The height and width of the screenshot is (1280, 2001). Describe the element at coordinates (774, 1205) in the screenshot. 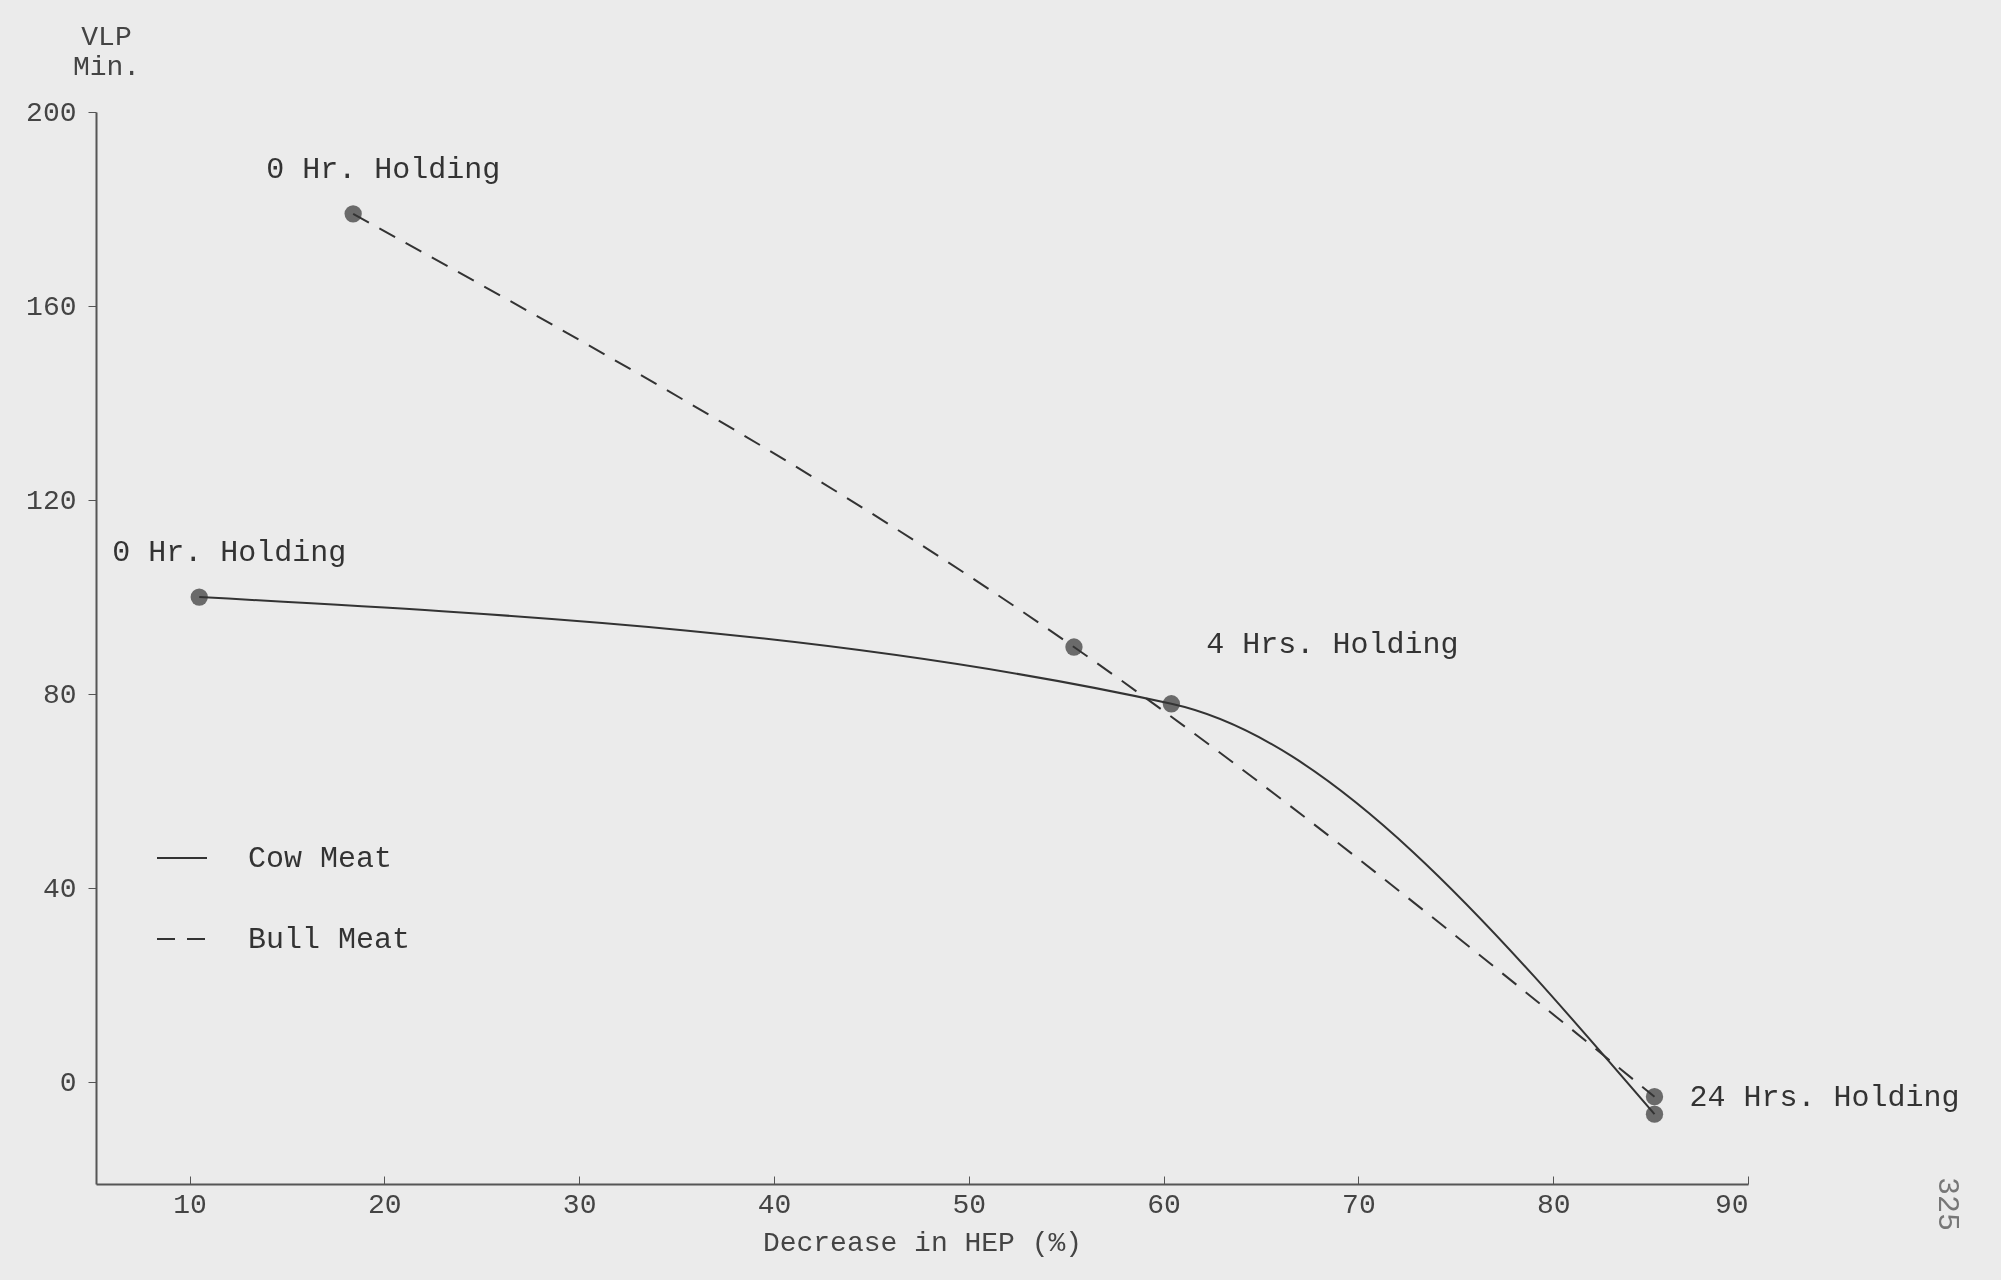

I see `x-tick-label: 40` at that location.